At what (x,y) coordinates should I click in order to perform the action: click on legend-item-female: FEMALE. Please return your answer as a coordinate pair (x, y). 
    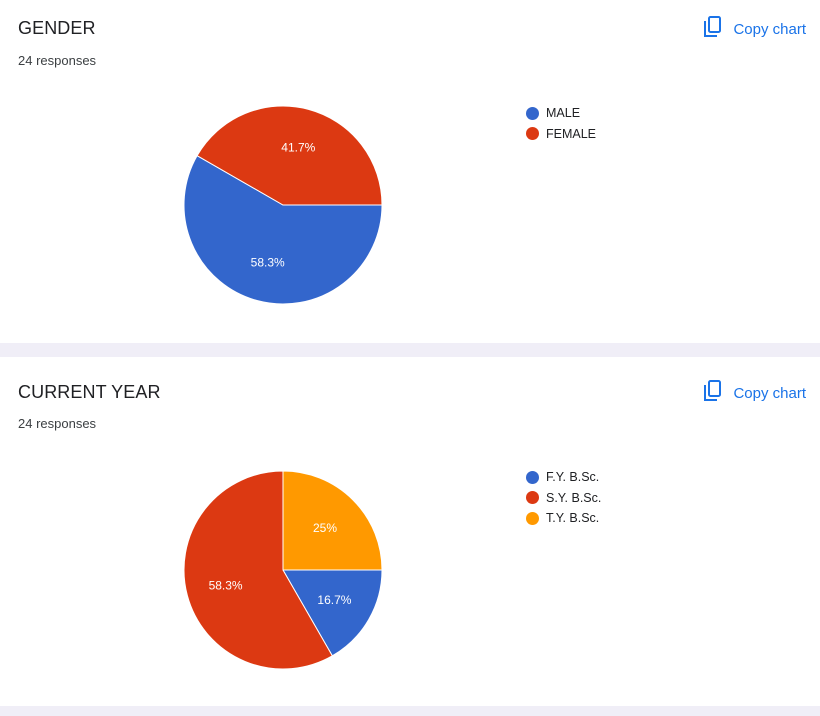
    Looking at the image, I should click on (561, 134).